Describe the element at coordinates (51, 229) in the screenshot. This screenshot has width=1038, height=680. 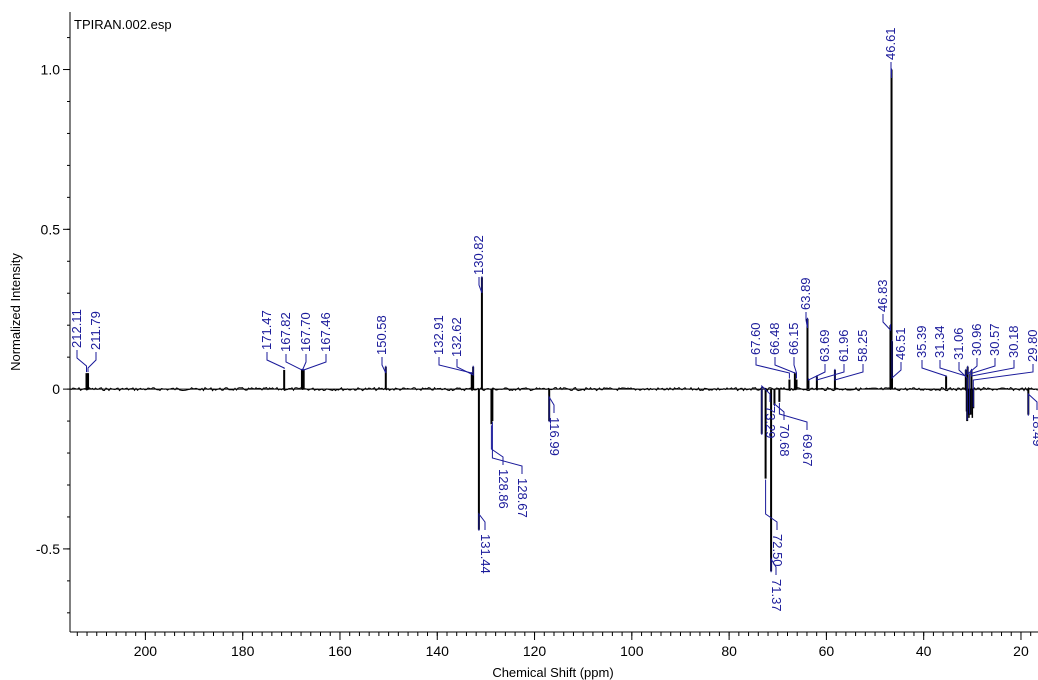
I see `y-tick-label: 0.5` at that location.